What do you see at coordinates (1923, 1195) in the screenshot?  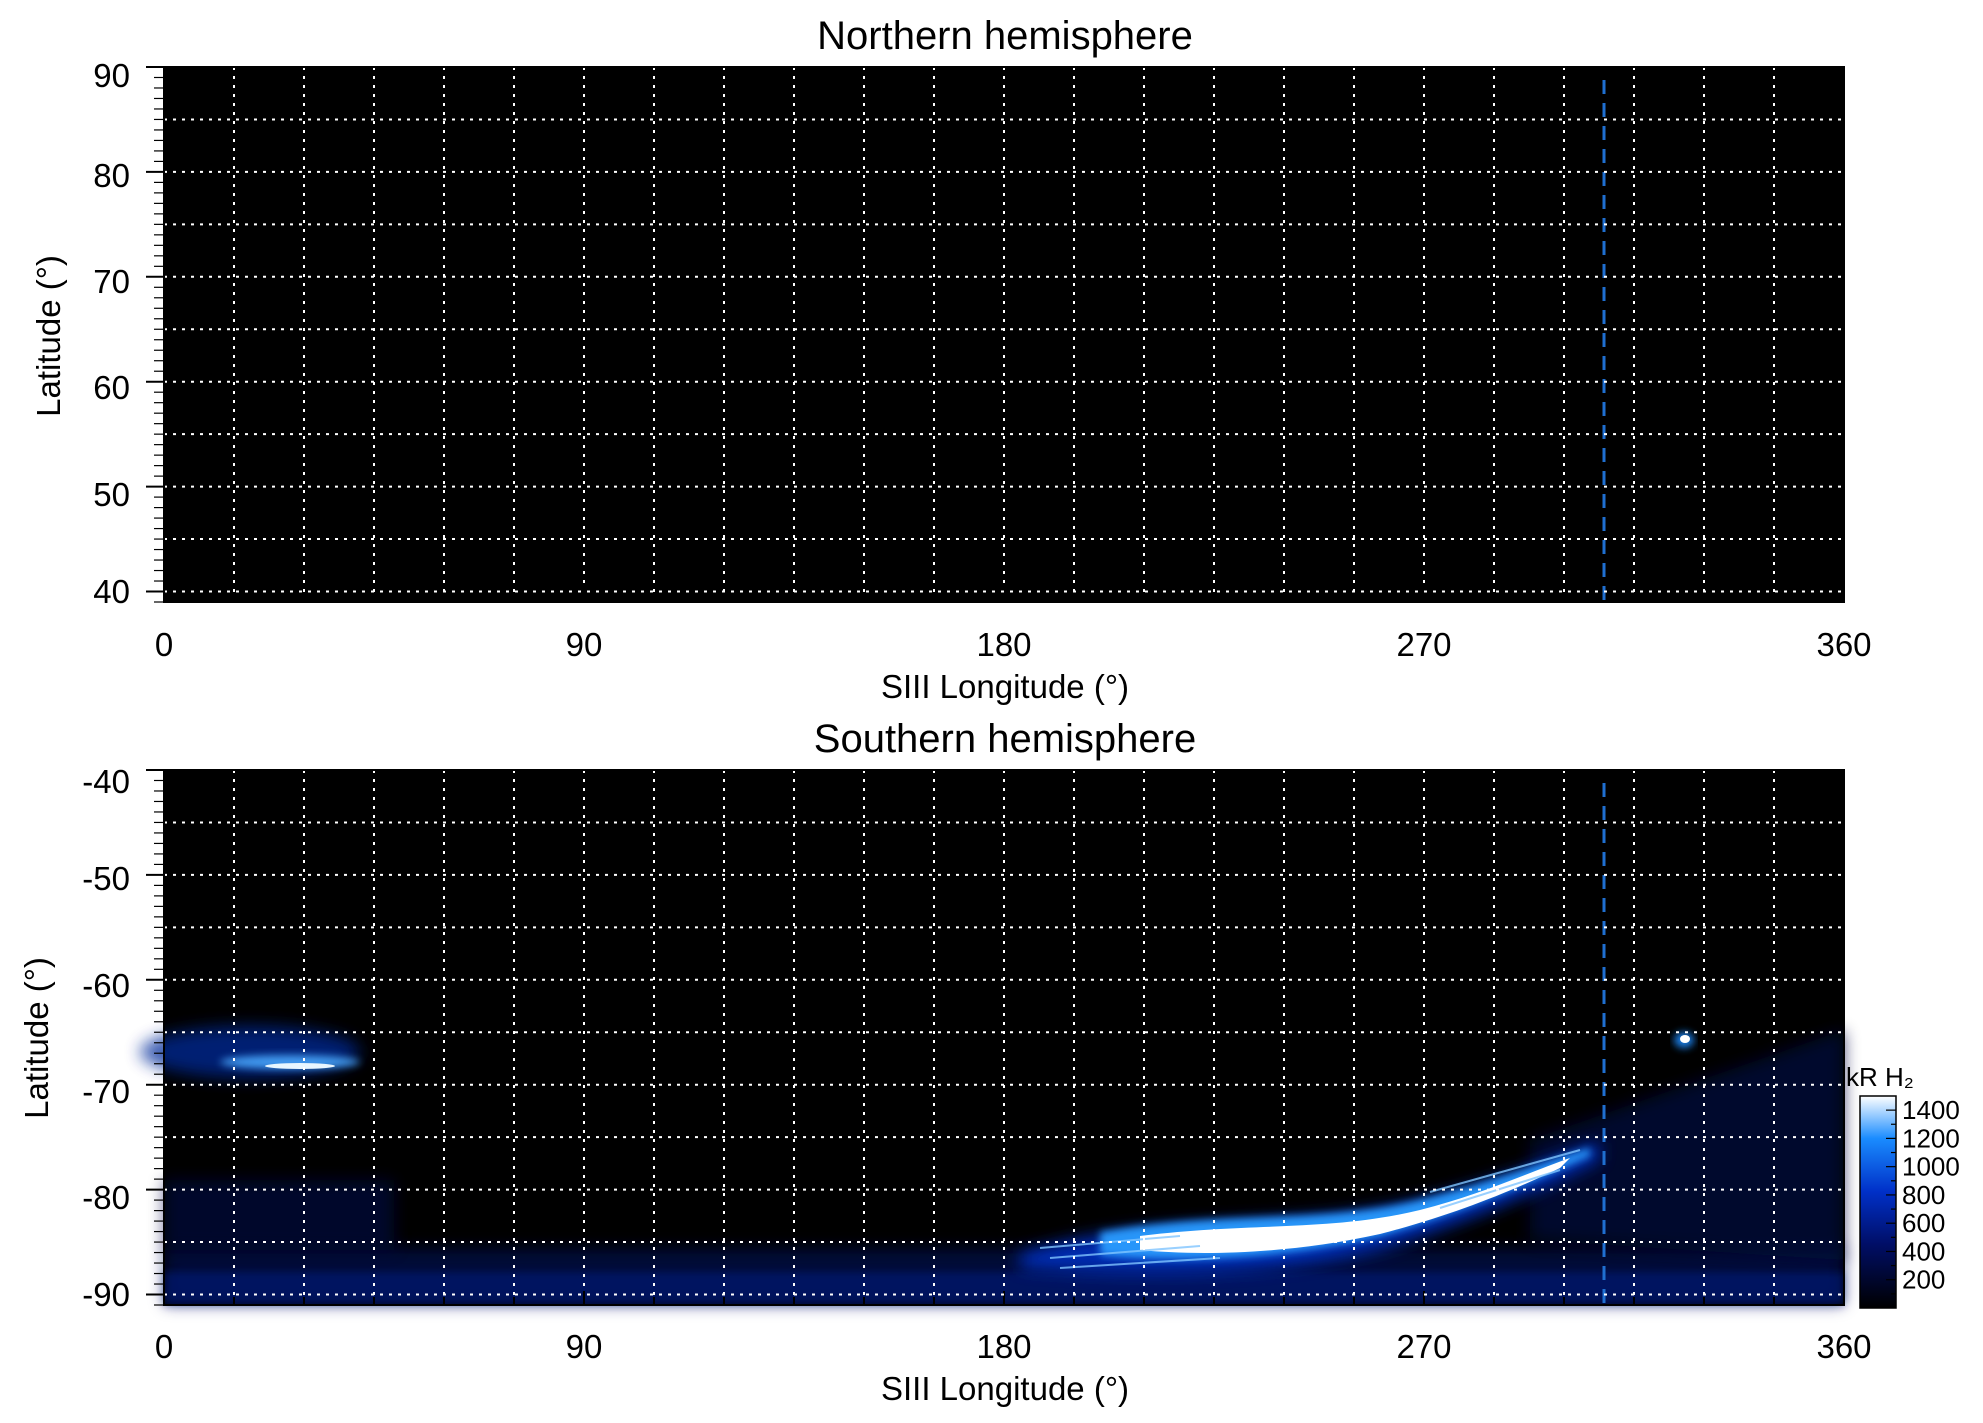 I see `colorbar-label-800: 800` at bounding box center [1923, 1195].